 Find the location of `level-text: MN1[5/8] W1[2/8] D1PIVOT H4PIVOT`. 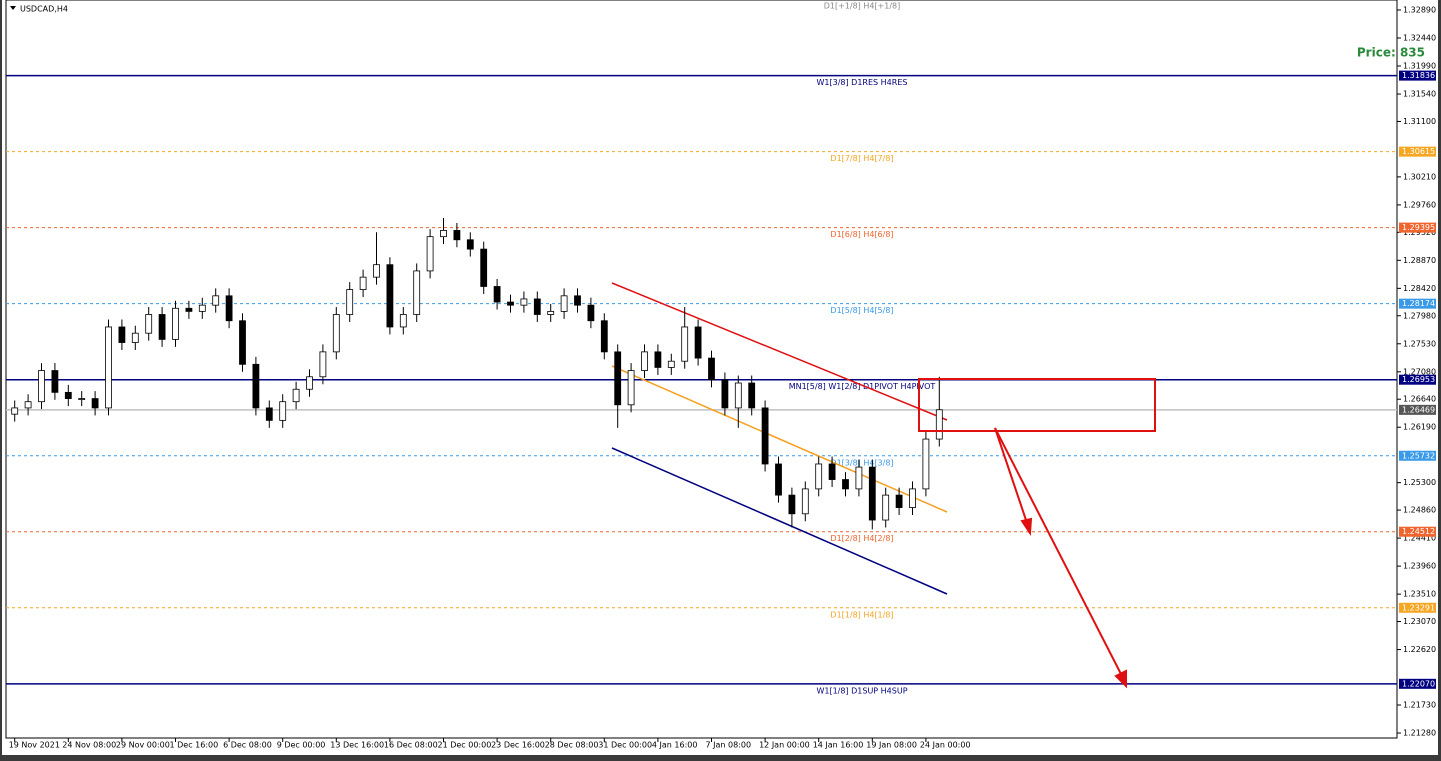

level-text: MN1[5/8] W1[2/8] D1PIVOT H4PIVOT is located at coordinates (862, 386).